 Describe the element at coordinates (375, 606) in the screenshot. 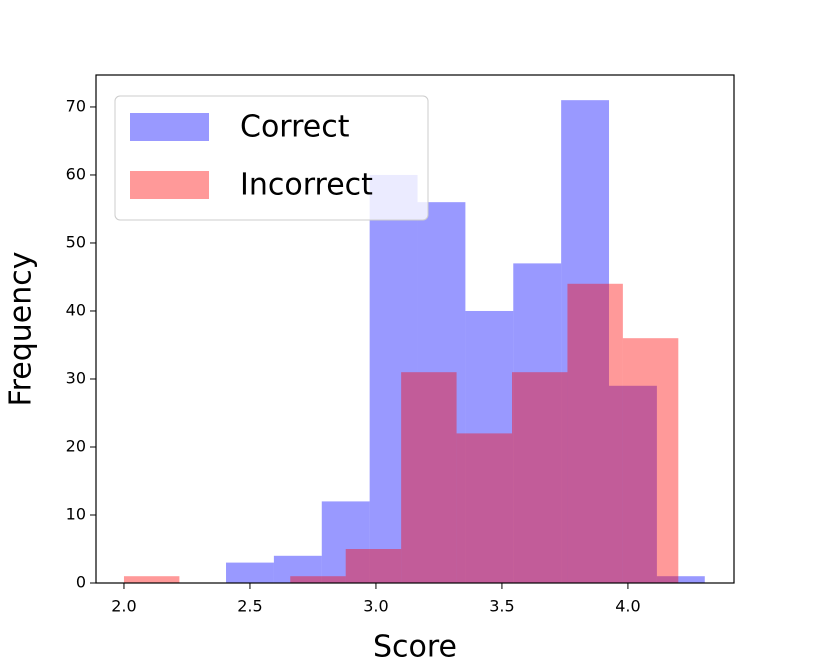

I see `x-tick-label: 3.0` at that location.